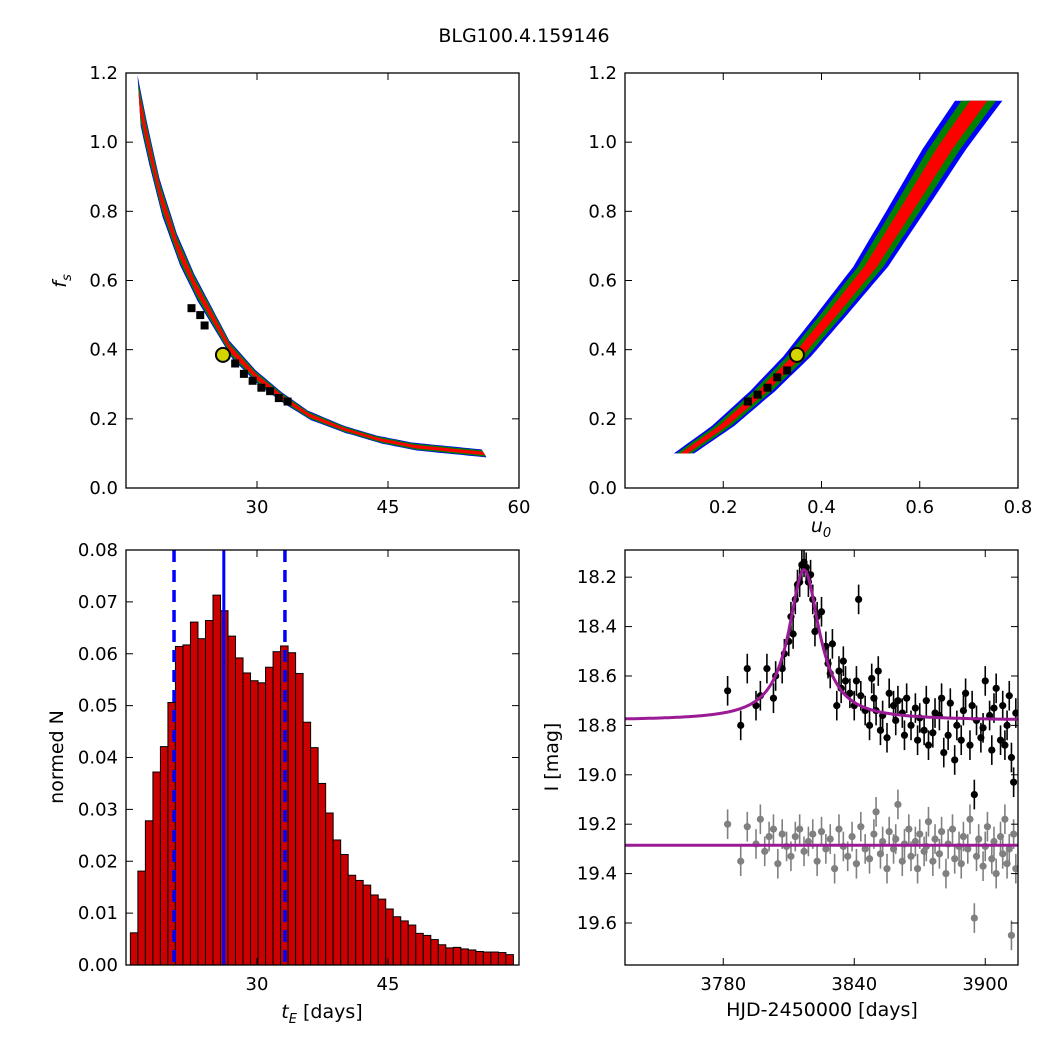  Describe the element at coordinates (103, 281) in the screenshot. I see `y-tick-label: 0.6` at that location.